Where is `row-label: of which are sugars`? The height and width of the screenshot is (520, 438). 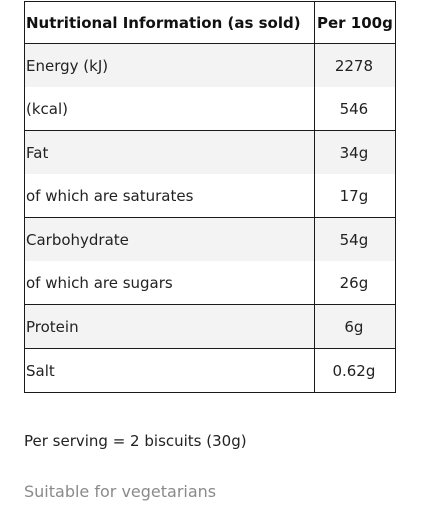
row-label: of which are sugars is located at coordinates (169, 283).